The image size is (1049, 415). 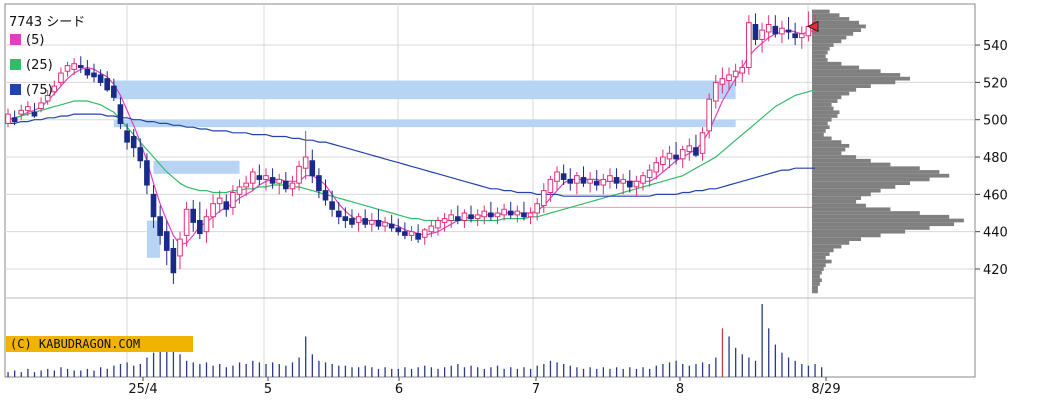 I want to click on x-tick-label: 5, so click(x=268, y=389).